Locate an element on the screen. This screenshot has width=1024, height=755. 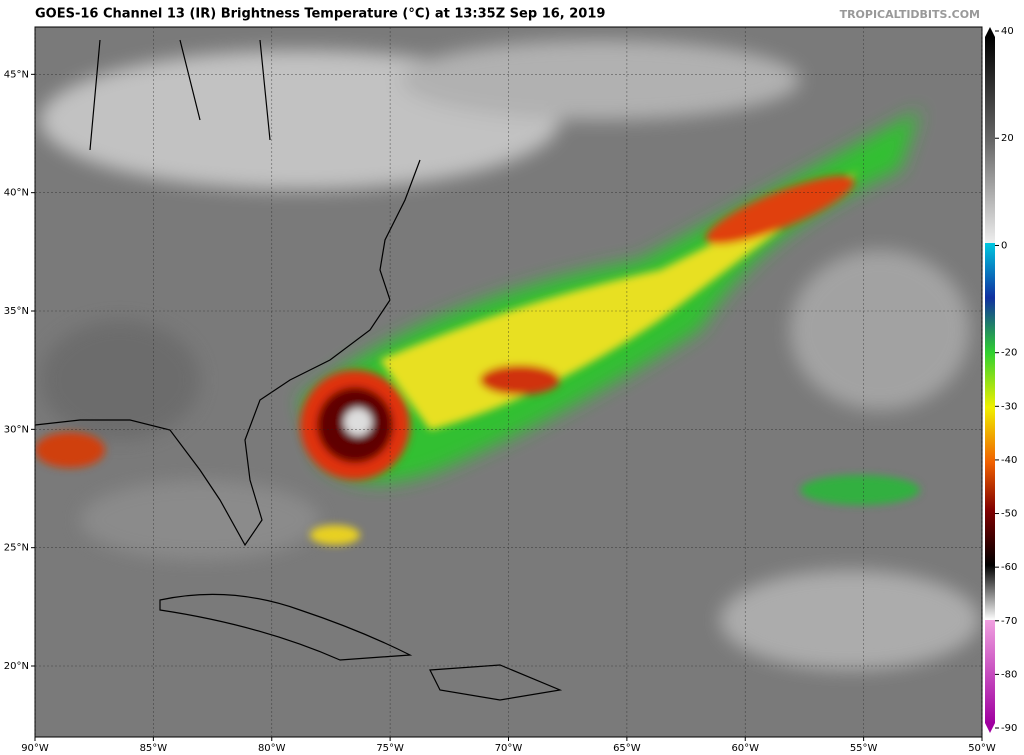
lon-tick-label: 50°W is located at coordinates (982, 748).